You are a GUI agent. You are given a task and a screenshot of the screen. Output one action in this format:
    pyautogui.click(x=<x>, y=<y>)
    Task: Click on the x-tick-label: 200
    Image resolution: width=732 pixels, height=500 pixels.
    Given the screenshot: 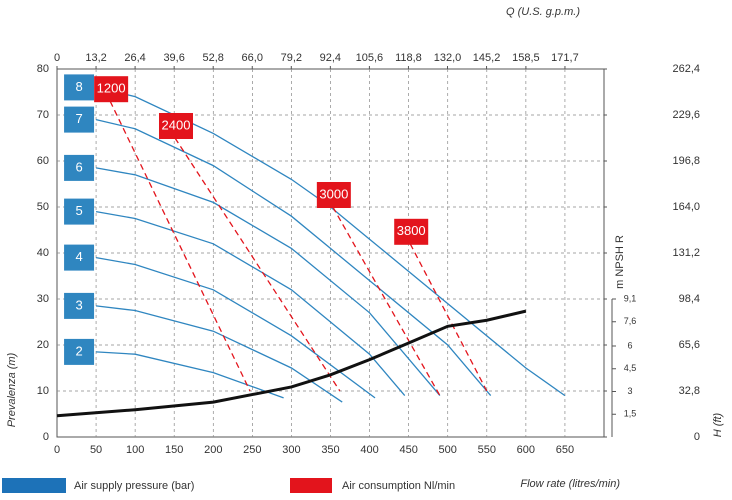 What is the action you would take?
    pyautogui.click(x=213, y=450)
    